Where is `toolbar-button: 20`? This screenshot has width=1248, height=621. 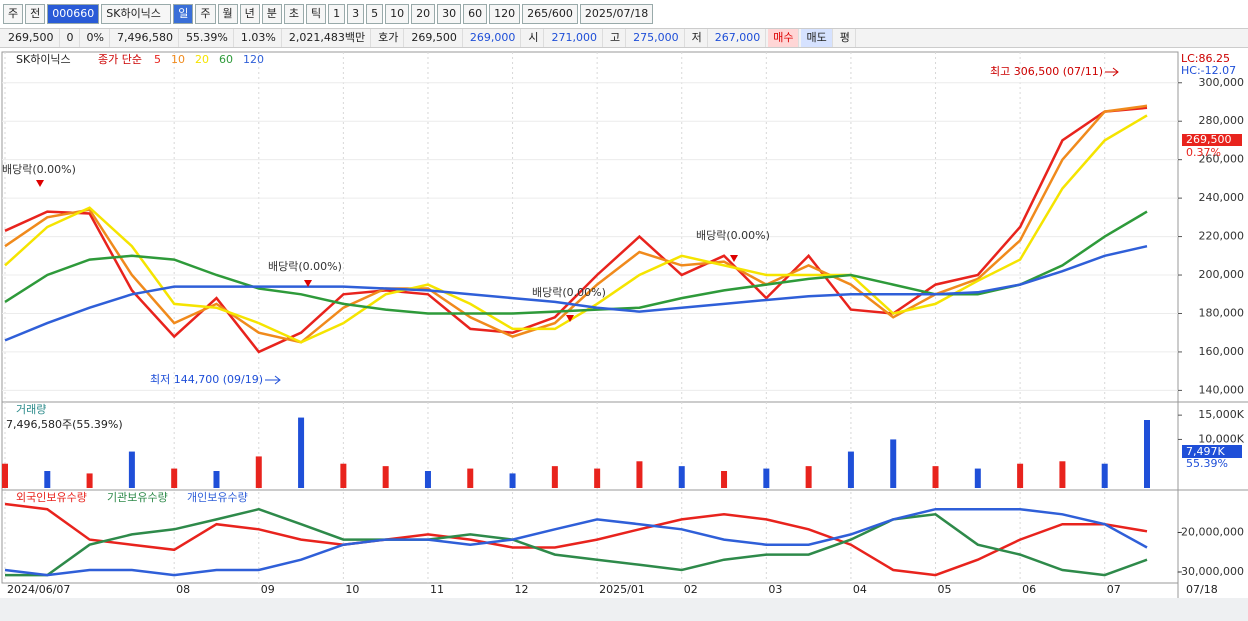 toolbar-button: 20 is located at coordinates (423, 14).